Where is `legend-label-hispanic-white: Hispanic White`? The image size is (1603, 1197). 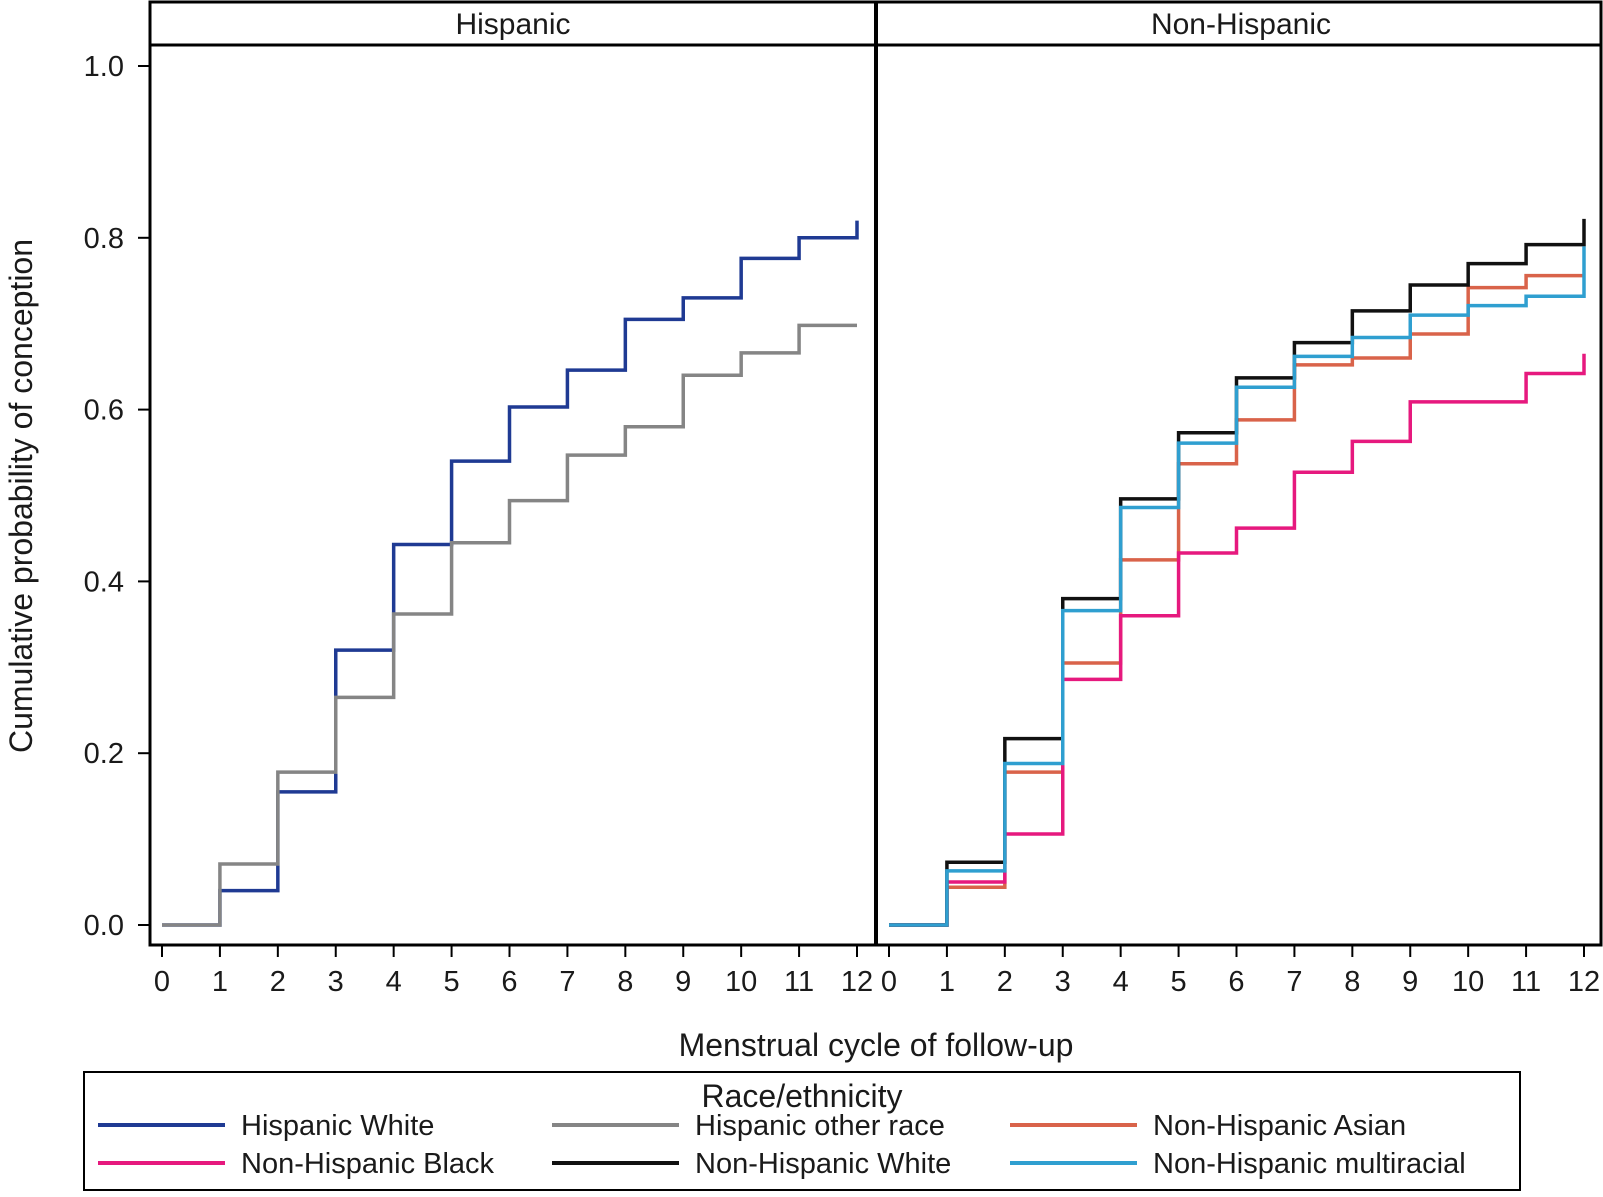
legend-label-hispanic-white: Hispanic White is located at coordinates (337, 1126).